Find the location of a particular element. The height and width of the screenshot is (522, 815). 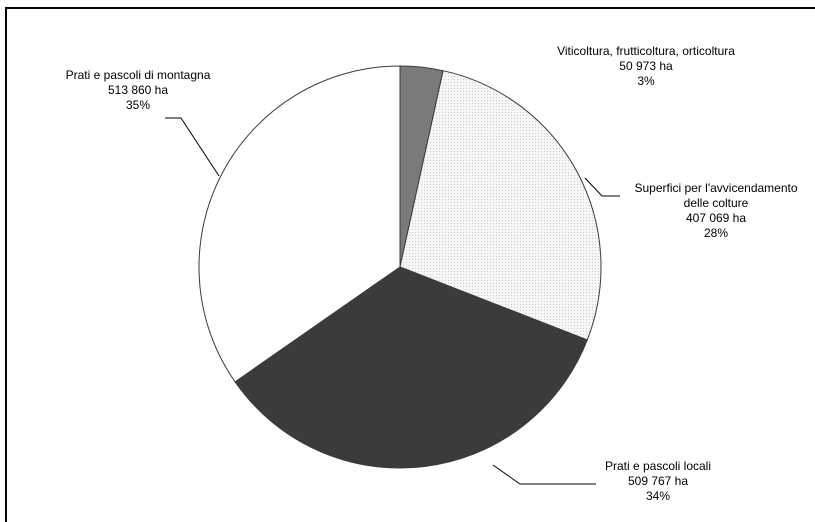

slice-label-prati-montagna-line-2: 513 860 ha is located at coordinates (138, 90).